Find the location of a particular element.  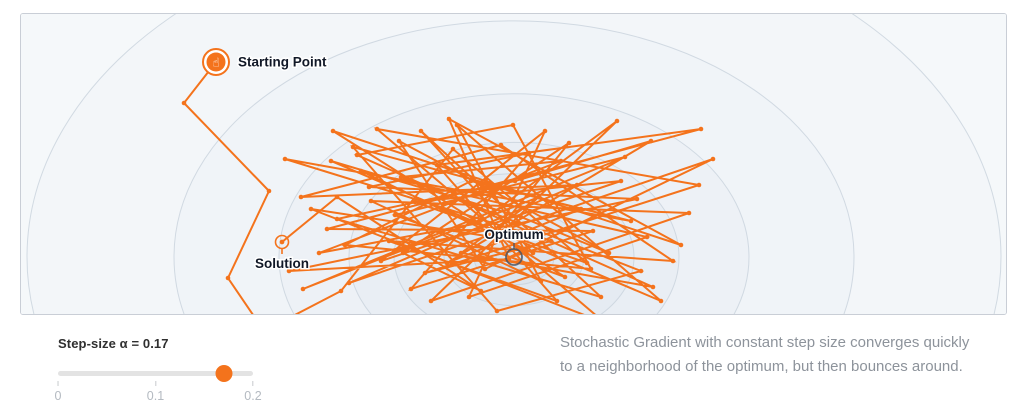

slider-tick: 0.2 is located at coordinates (253, 392).